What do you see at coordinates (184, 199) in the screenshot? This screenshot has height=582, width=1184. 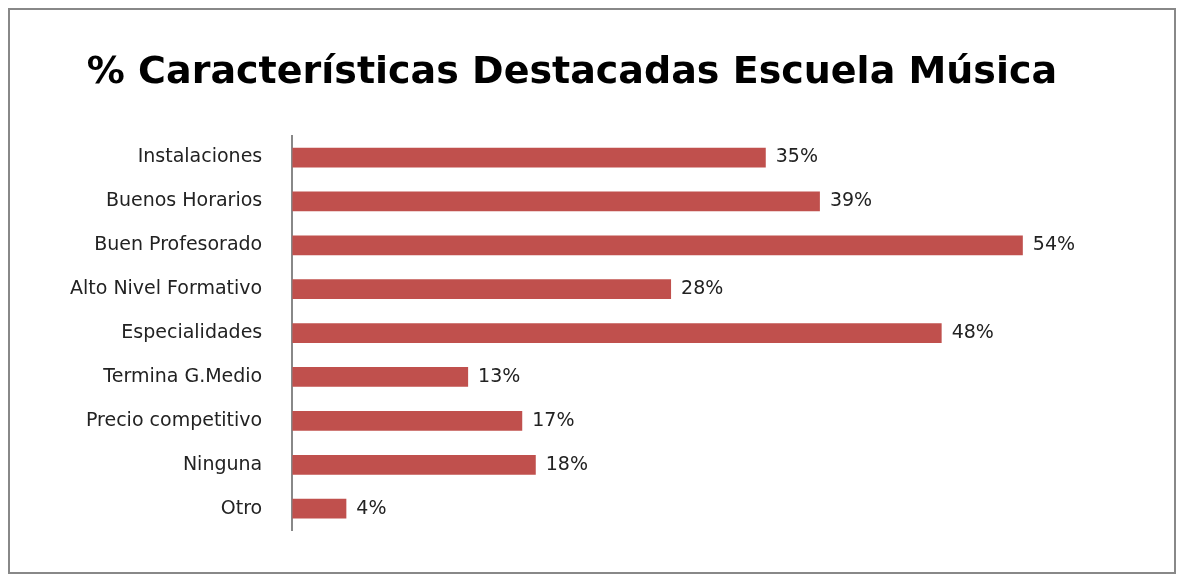 I see `y-tick-label: Buenos Horarios` at bounding box center [184, 199].